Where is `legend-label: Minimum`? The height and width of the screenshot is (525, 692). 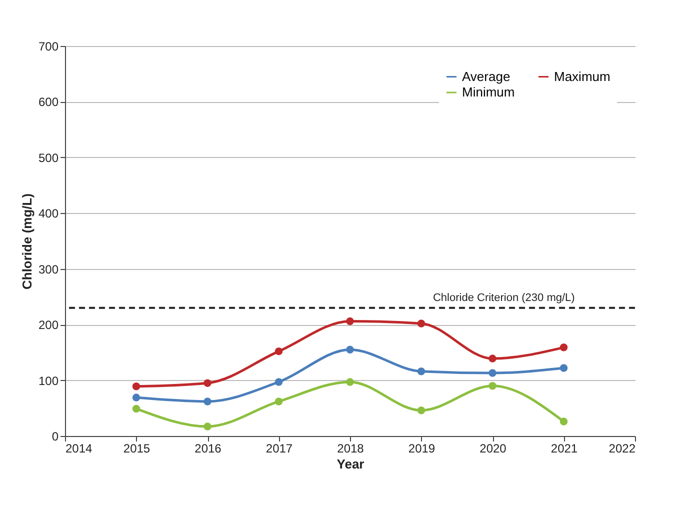 legend-label: Minimum is located at coordinates (488, 92).